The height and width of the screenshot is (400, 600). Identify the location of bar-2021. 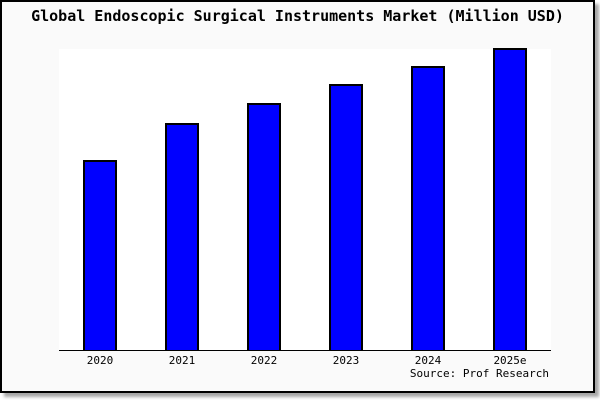
(182, 236).